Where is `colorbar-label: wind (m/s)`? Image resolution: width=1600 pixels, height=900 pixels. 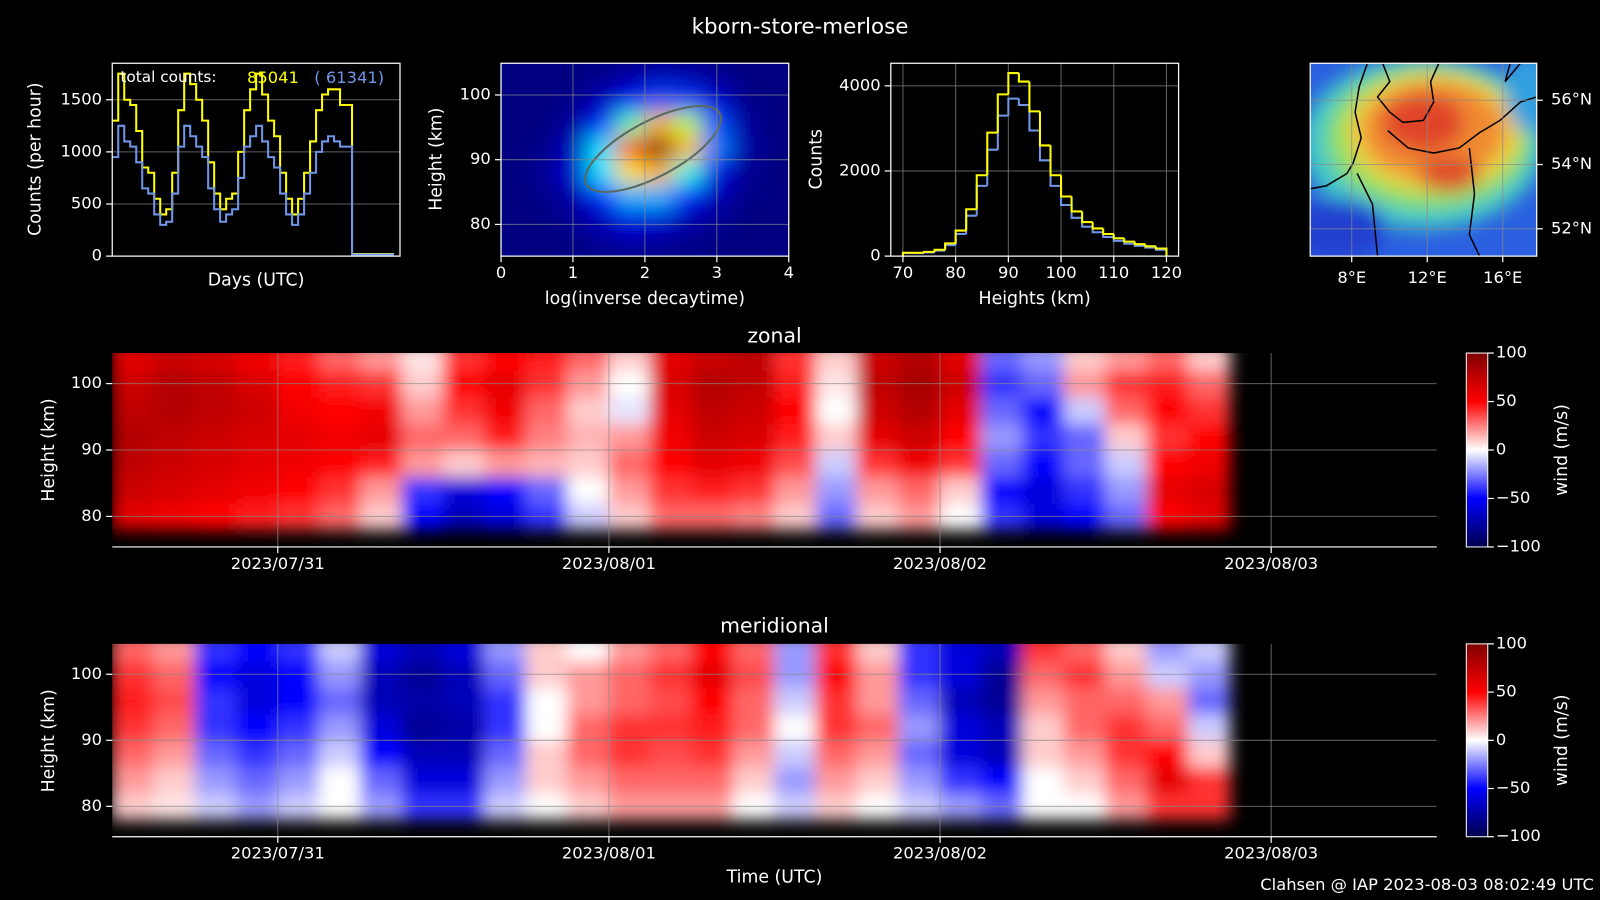 colorbar-label: wind (m/s) is located at coordinates (1562, 450).